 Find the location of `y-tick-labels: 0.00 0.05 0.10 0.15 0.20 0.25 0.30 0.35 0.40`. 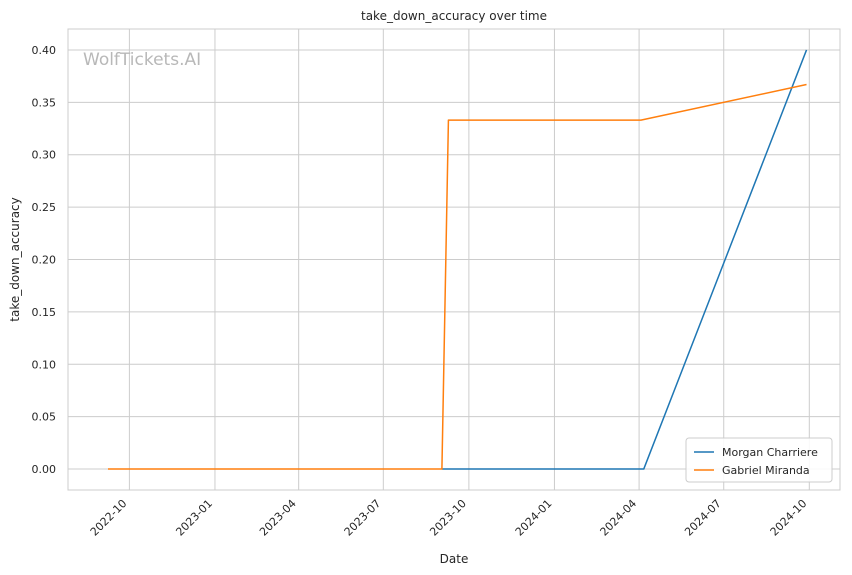

y-tick-labels: 0.00 0.05 0.10 0.15 0.20 0.25 0.30 0.35 0.40 is located at coordinates (44, 260).